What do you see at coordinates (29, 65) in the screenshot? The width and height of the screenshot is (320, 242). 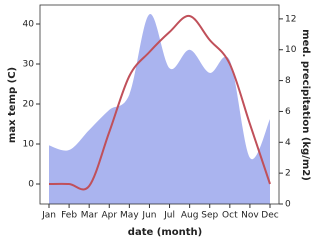 I see `y-tick-label: 30` at bounding box center [29, 65].